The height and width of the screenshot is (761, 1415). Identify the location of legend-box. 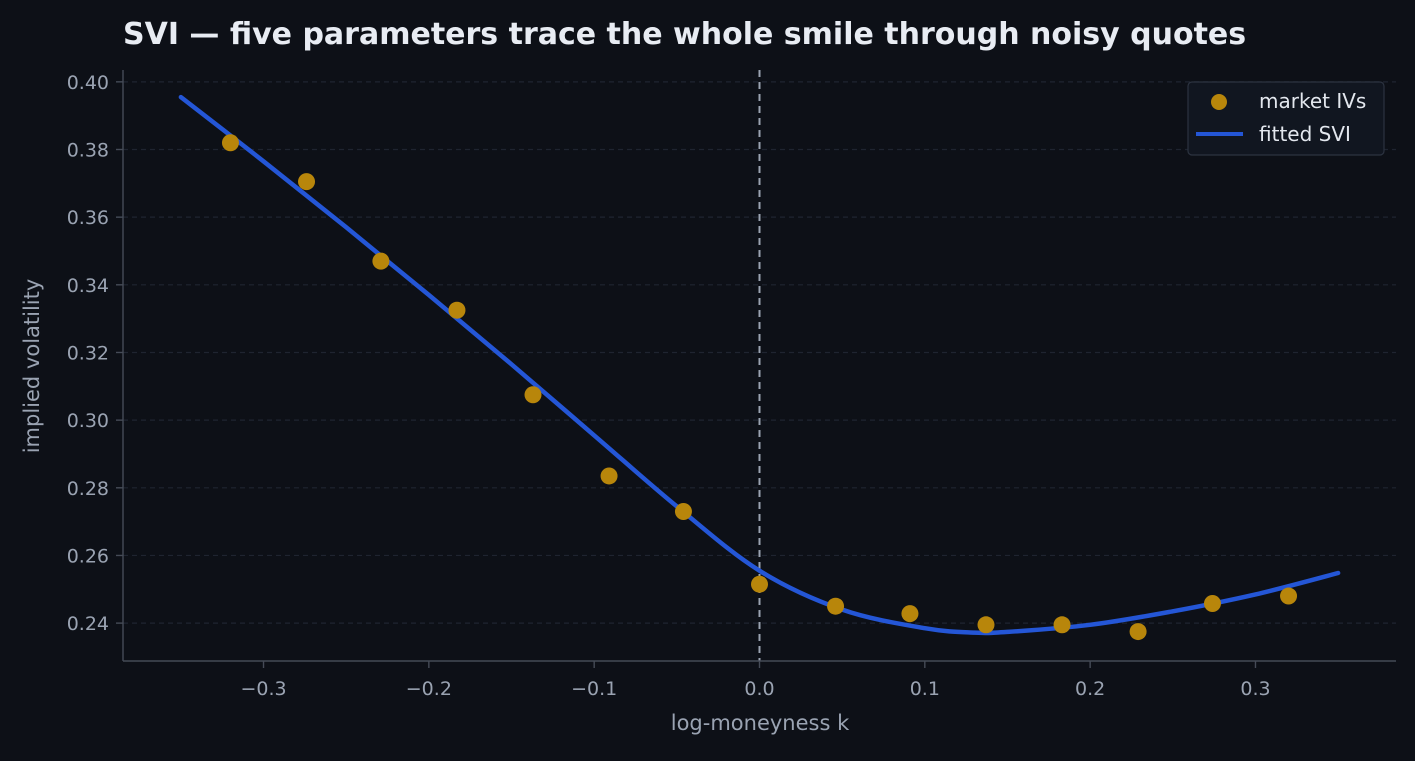
(1286, 118).